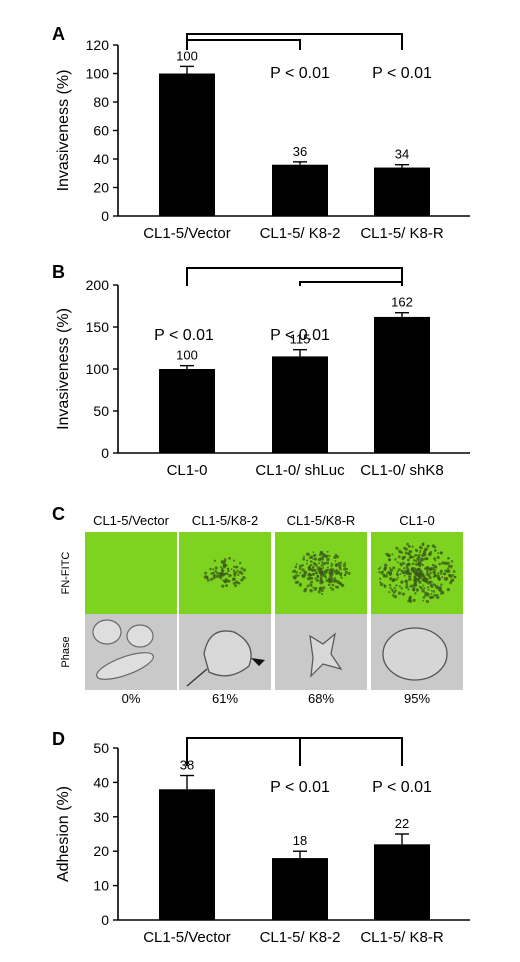  I want to click on phase-cell, so click(140, 636).